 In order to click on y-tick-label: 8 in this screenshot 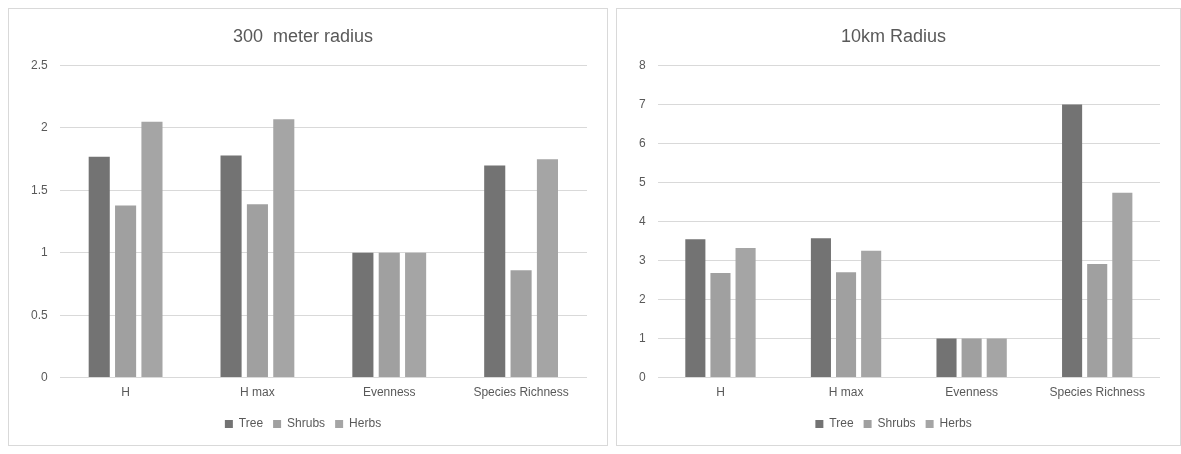, I will do `click(642, 64)`.